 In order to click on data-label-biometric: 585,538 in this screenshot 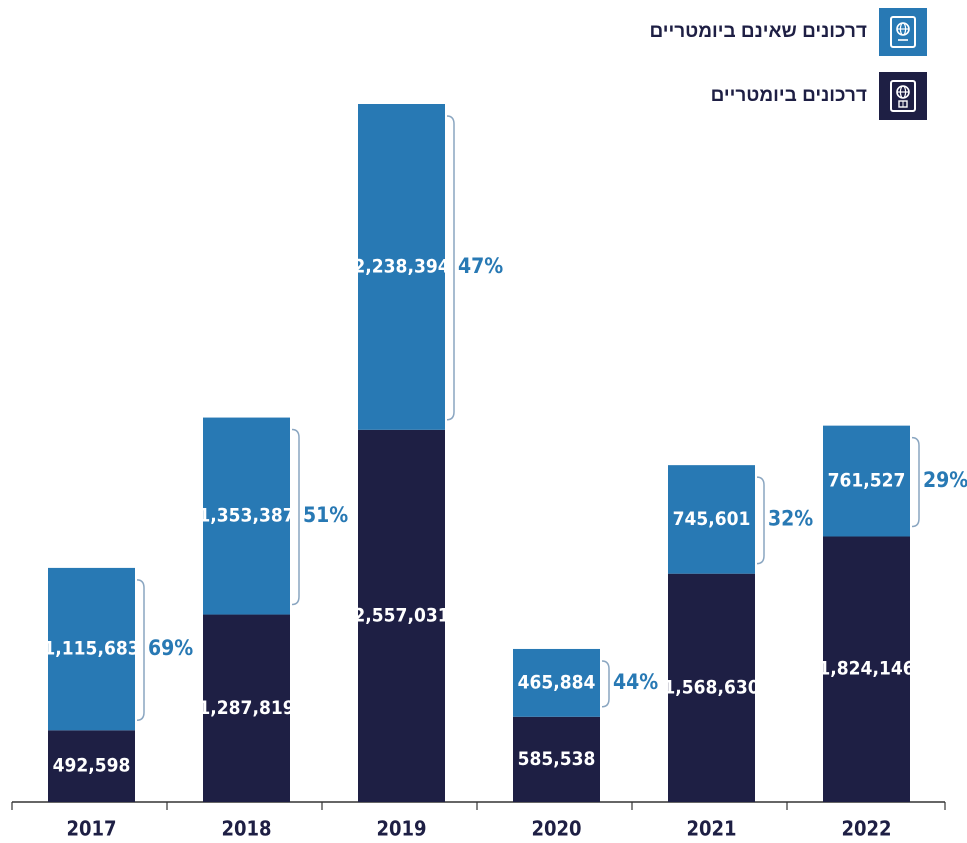, I will do `click(557, 759)`.